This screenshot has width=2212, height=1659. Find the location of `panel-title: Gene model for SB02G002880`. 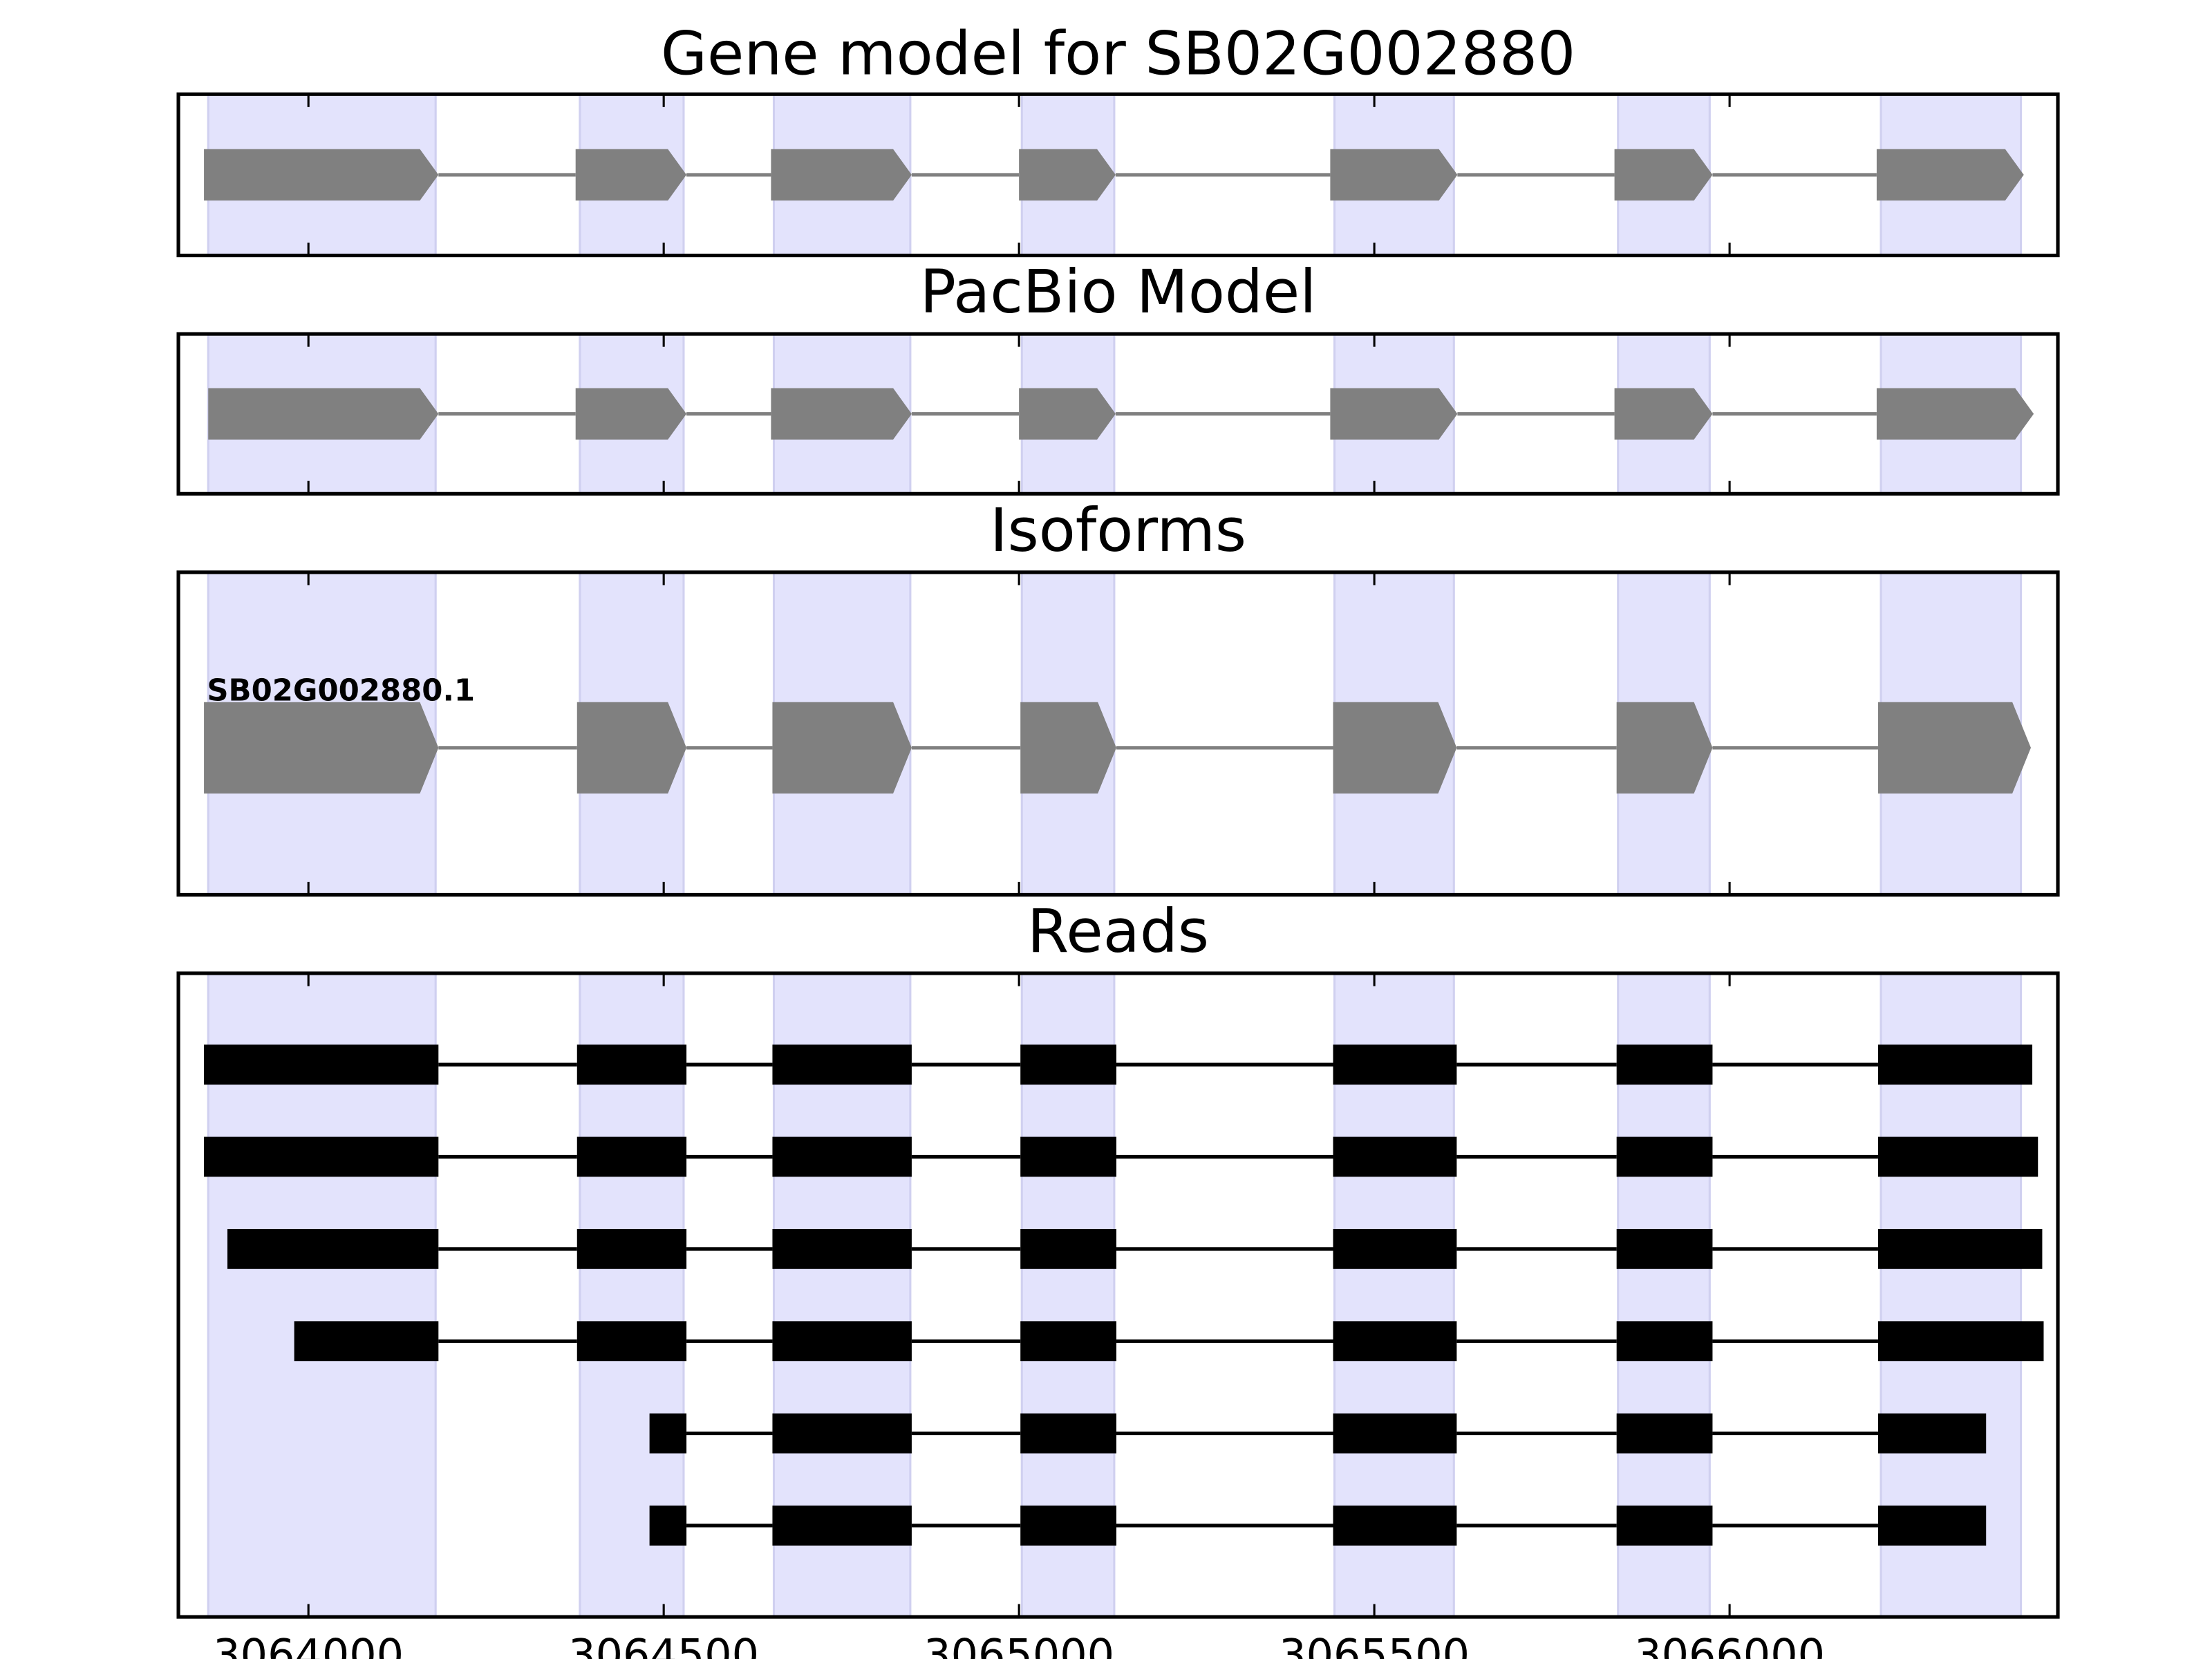

panel-title: Gene model for SB02G002880 is located at coordinates (1118, 54).